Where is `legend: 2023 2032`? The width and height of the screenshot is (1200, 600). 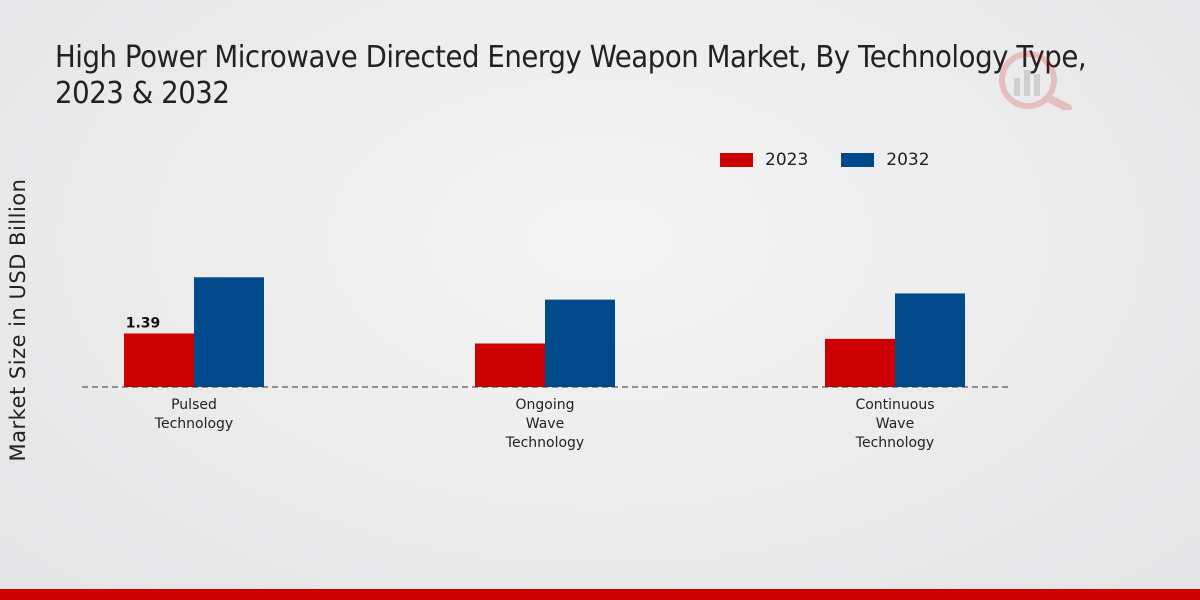
legend: 2023 2032 is located at coordinates (825, 160).